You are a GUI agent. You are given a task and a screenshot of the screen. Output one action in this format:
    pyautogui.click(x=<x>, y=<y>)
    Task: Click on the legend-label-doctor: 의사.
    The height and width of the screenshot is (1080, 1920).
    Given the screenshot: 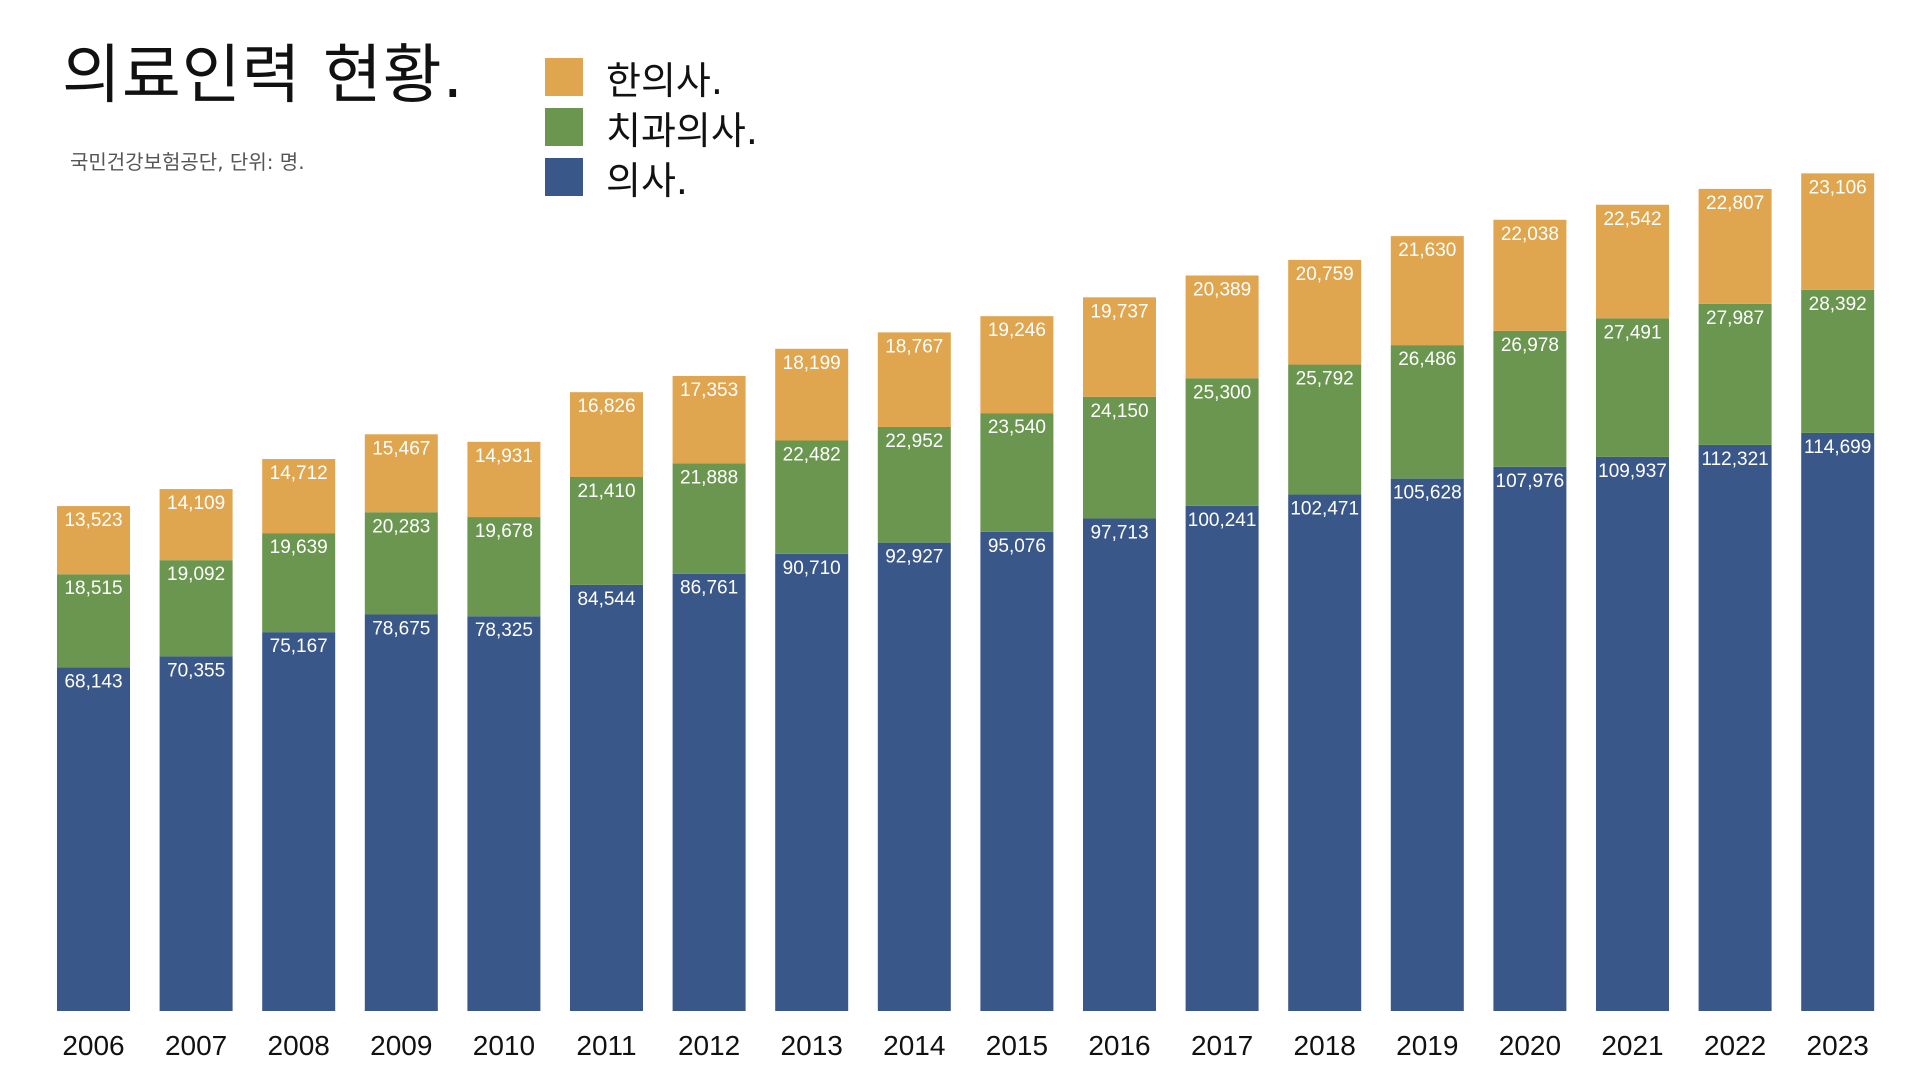 What is the action you would take?
    pyautogui.click(x=647, y=180)
    